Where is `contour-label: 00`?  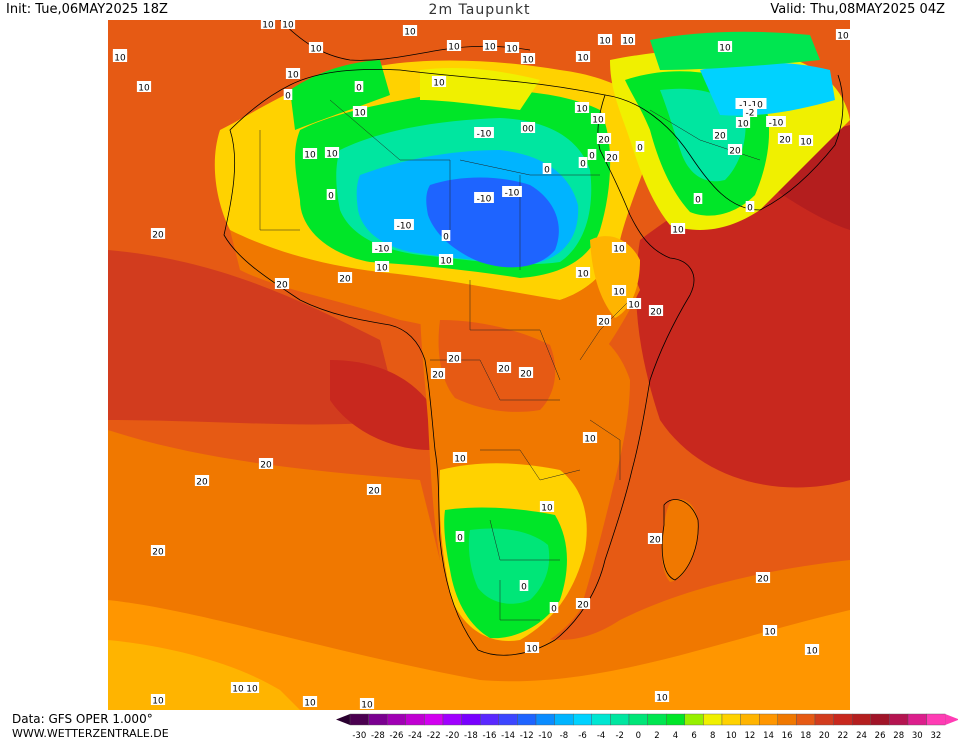 contour-label: 00 is located at coordinates (528, 128).